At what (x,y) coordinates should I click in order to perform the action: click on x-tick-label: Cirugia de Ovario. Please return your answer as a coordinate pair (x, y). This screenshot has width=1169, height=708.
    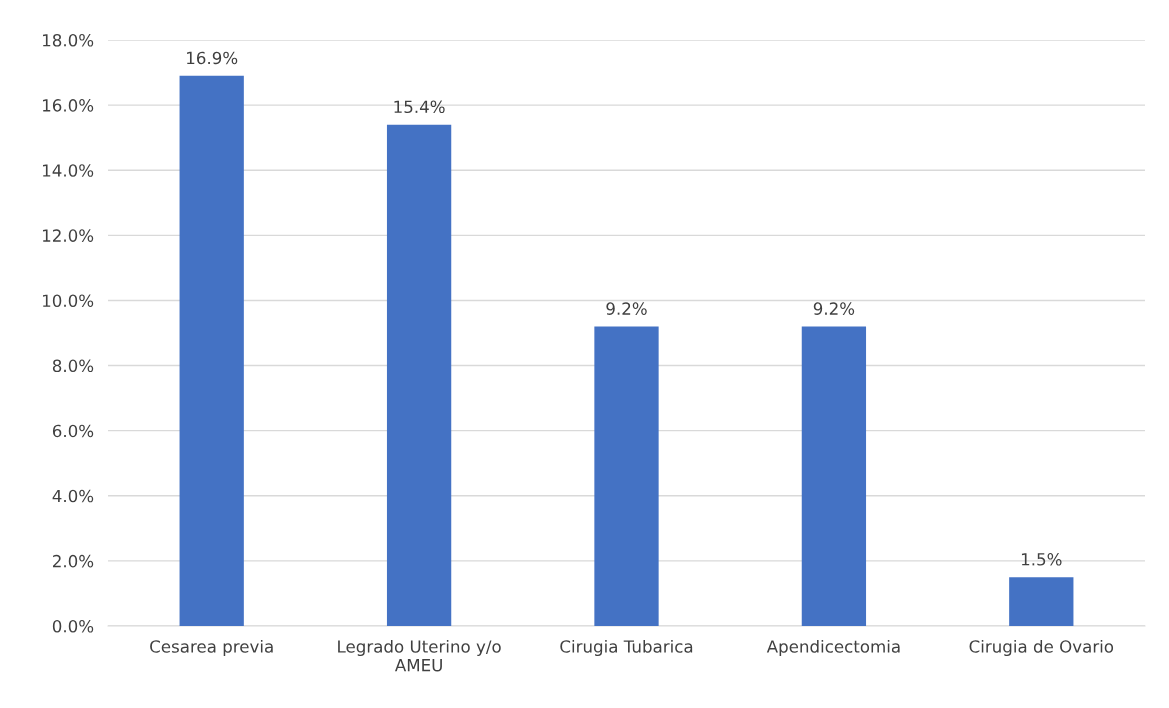
    Looking at the image, I should click on (1041, 648).